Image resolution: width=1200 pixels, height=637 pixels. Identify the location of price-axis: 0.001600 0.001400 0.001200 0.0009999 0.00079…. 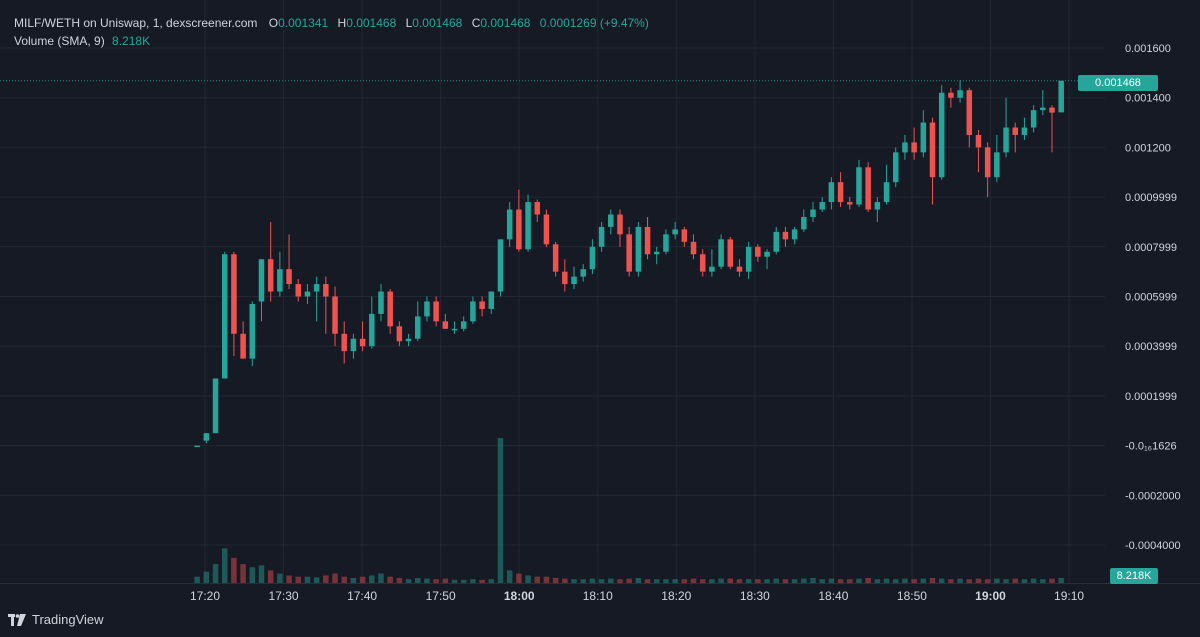
(1153, 297).